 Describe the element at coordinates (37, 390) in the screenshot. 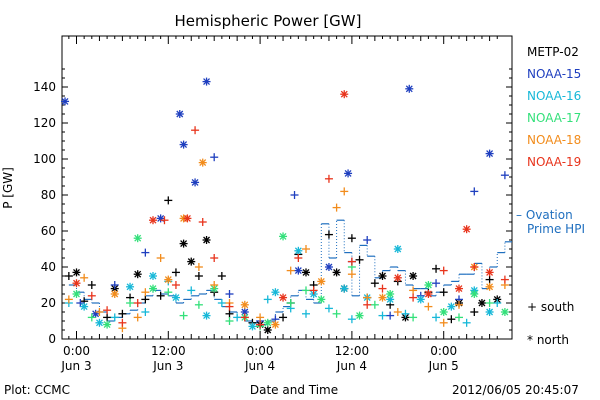

I see `footer-plot-credit: Plot: CCMC` at that location.